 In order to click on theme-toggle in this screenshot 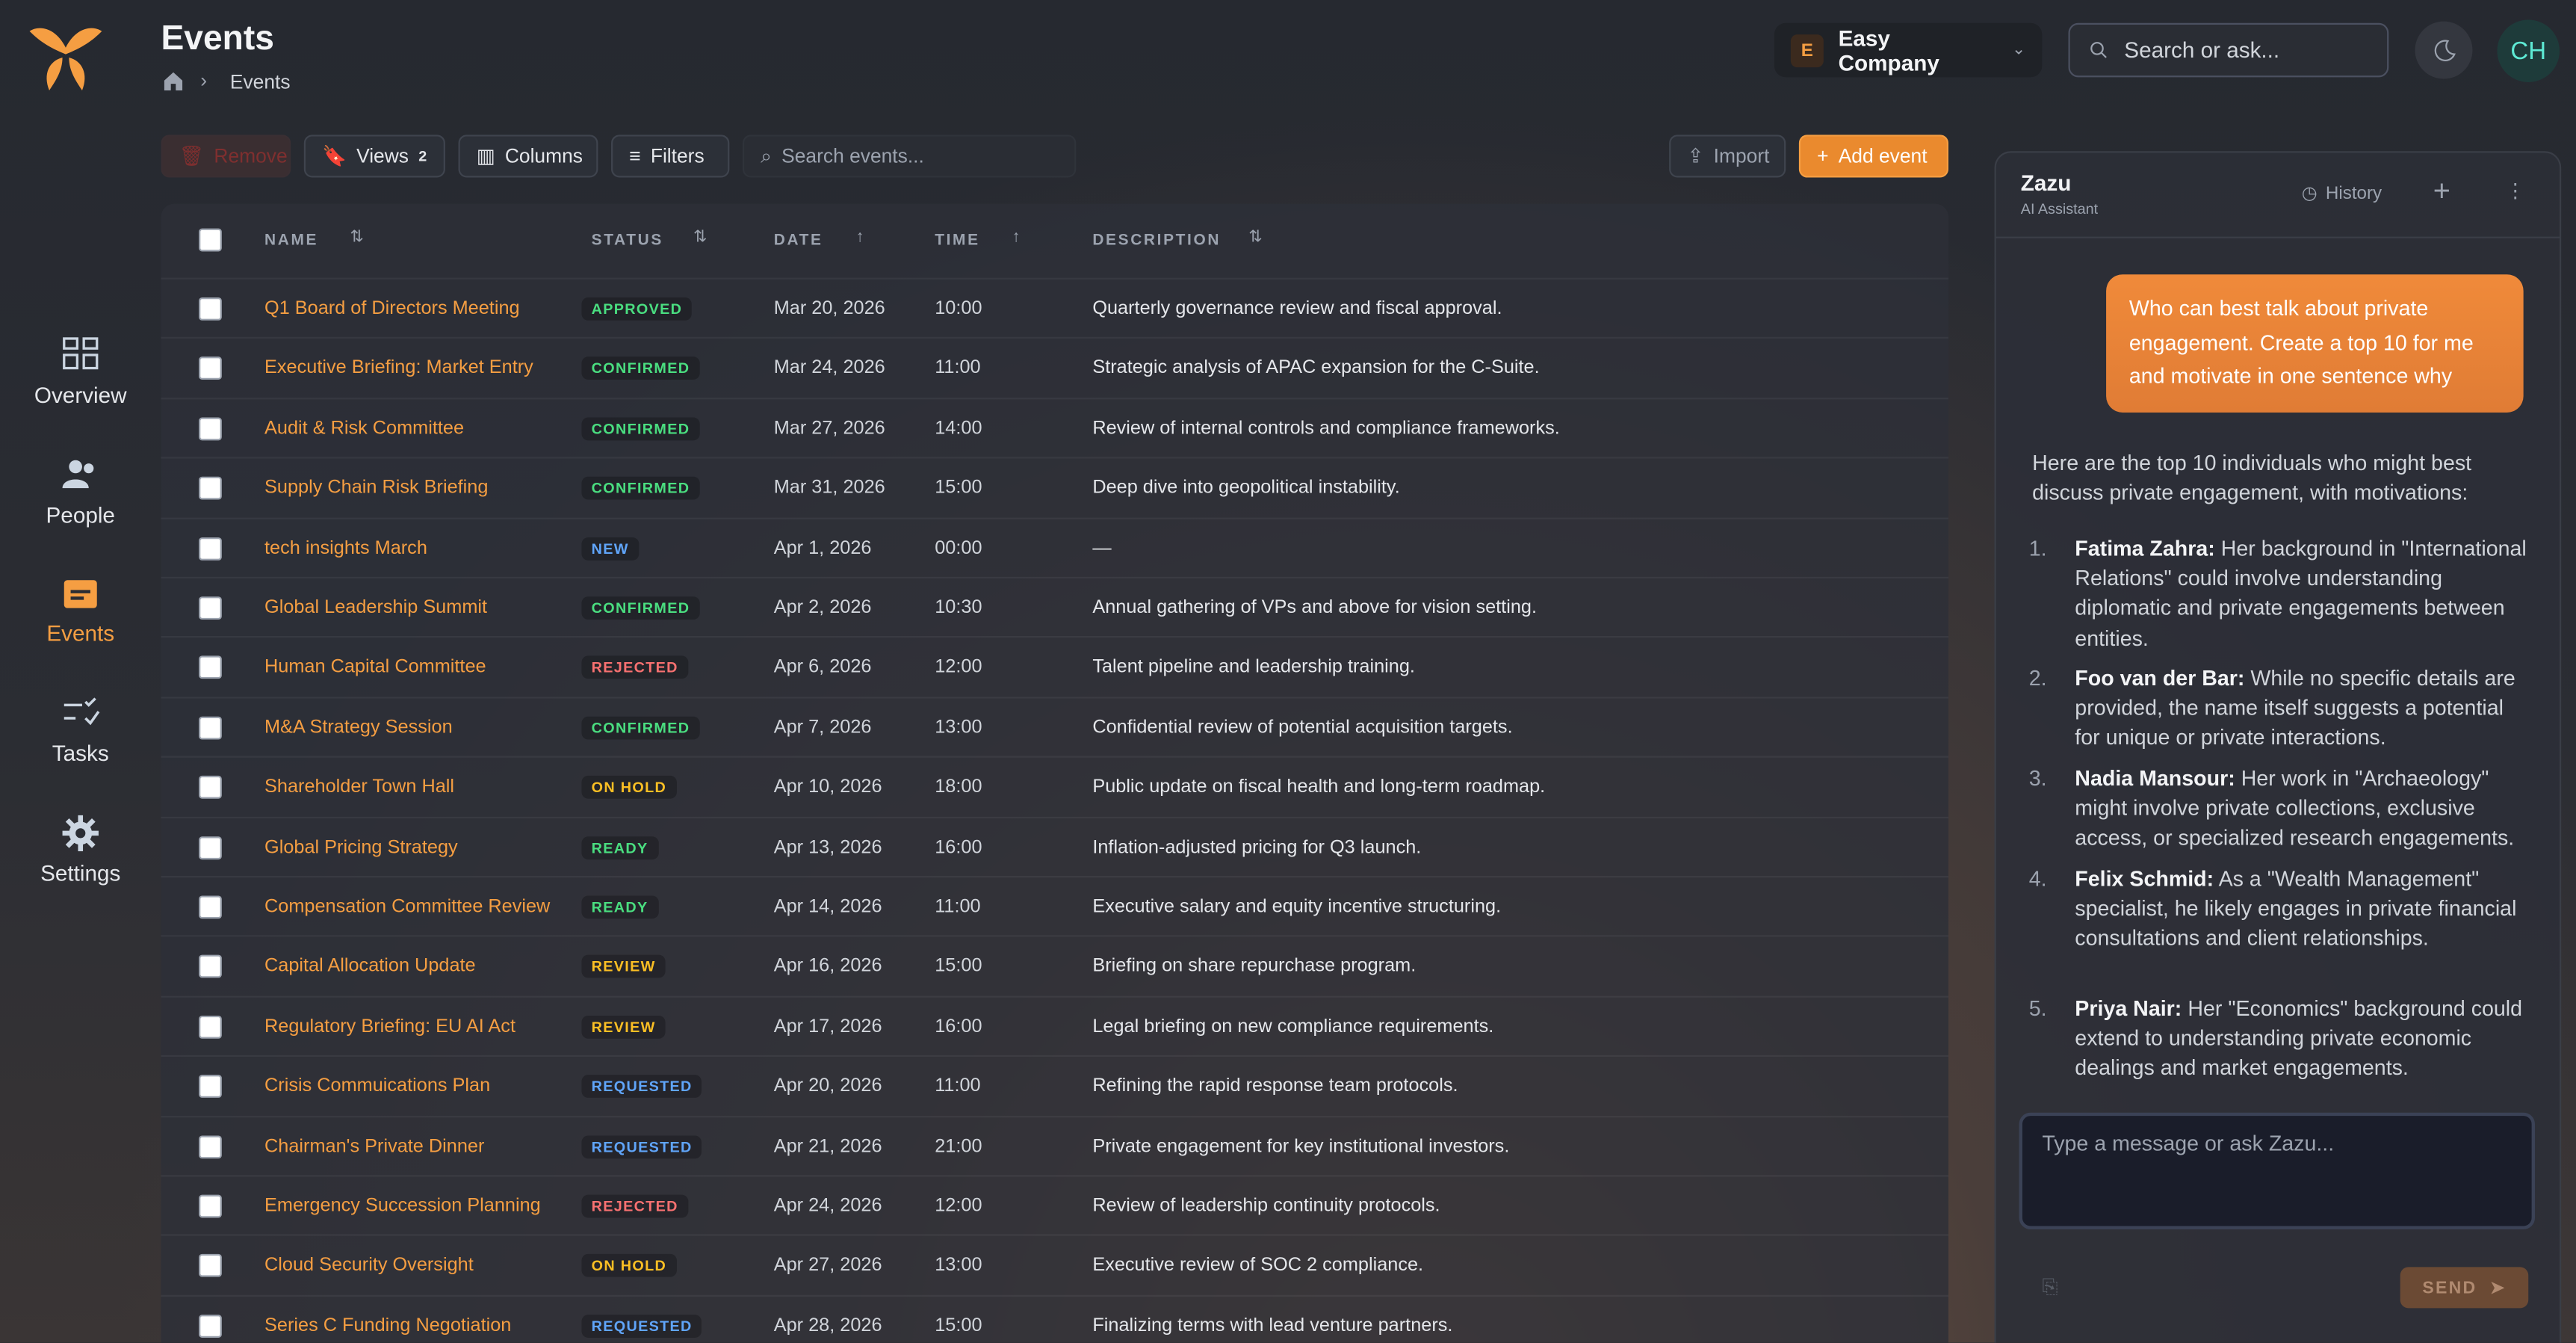, I will do `click(2444, 50)`.